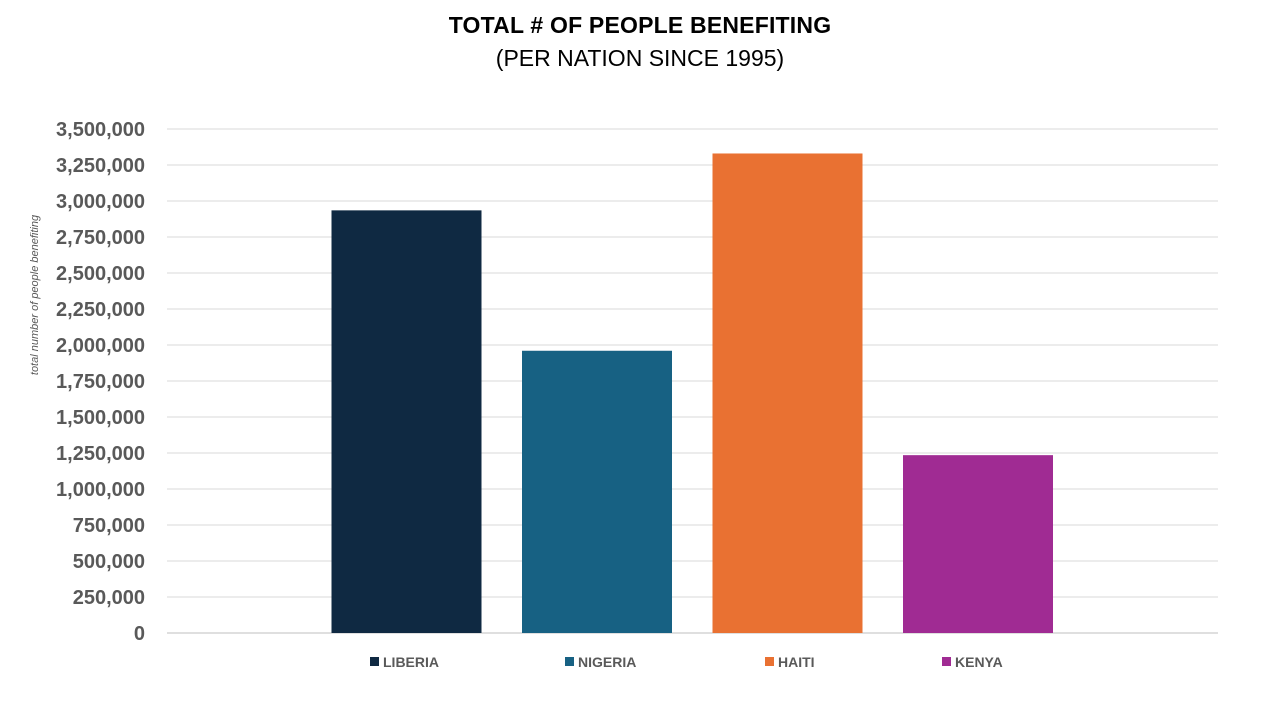 This screenshot has width=1280, height=720. Describe the element at coordinates (100, 130) in the screenshot. I see `y-tick-label: 3,500,000` at that location.